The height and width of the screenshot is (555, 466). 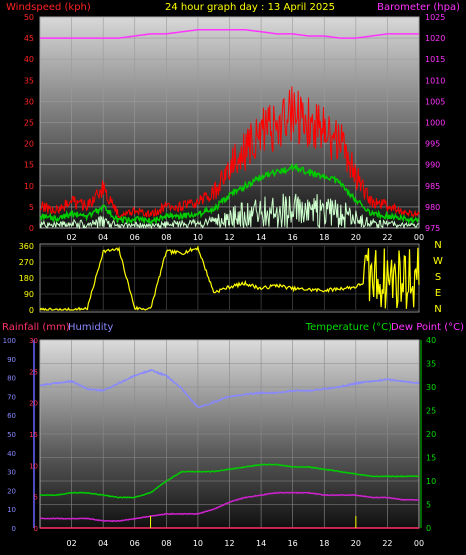 What do you see at coordinates (435, 59) in the screenshot?
I see `barometer-tick-label: 1015` at bounding box center [435, 59].